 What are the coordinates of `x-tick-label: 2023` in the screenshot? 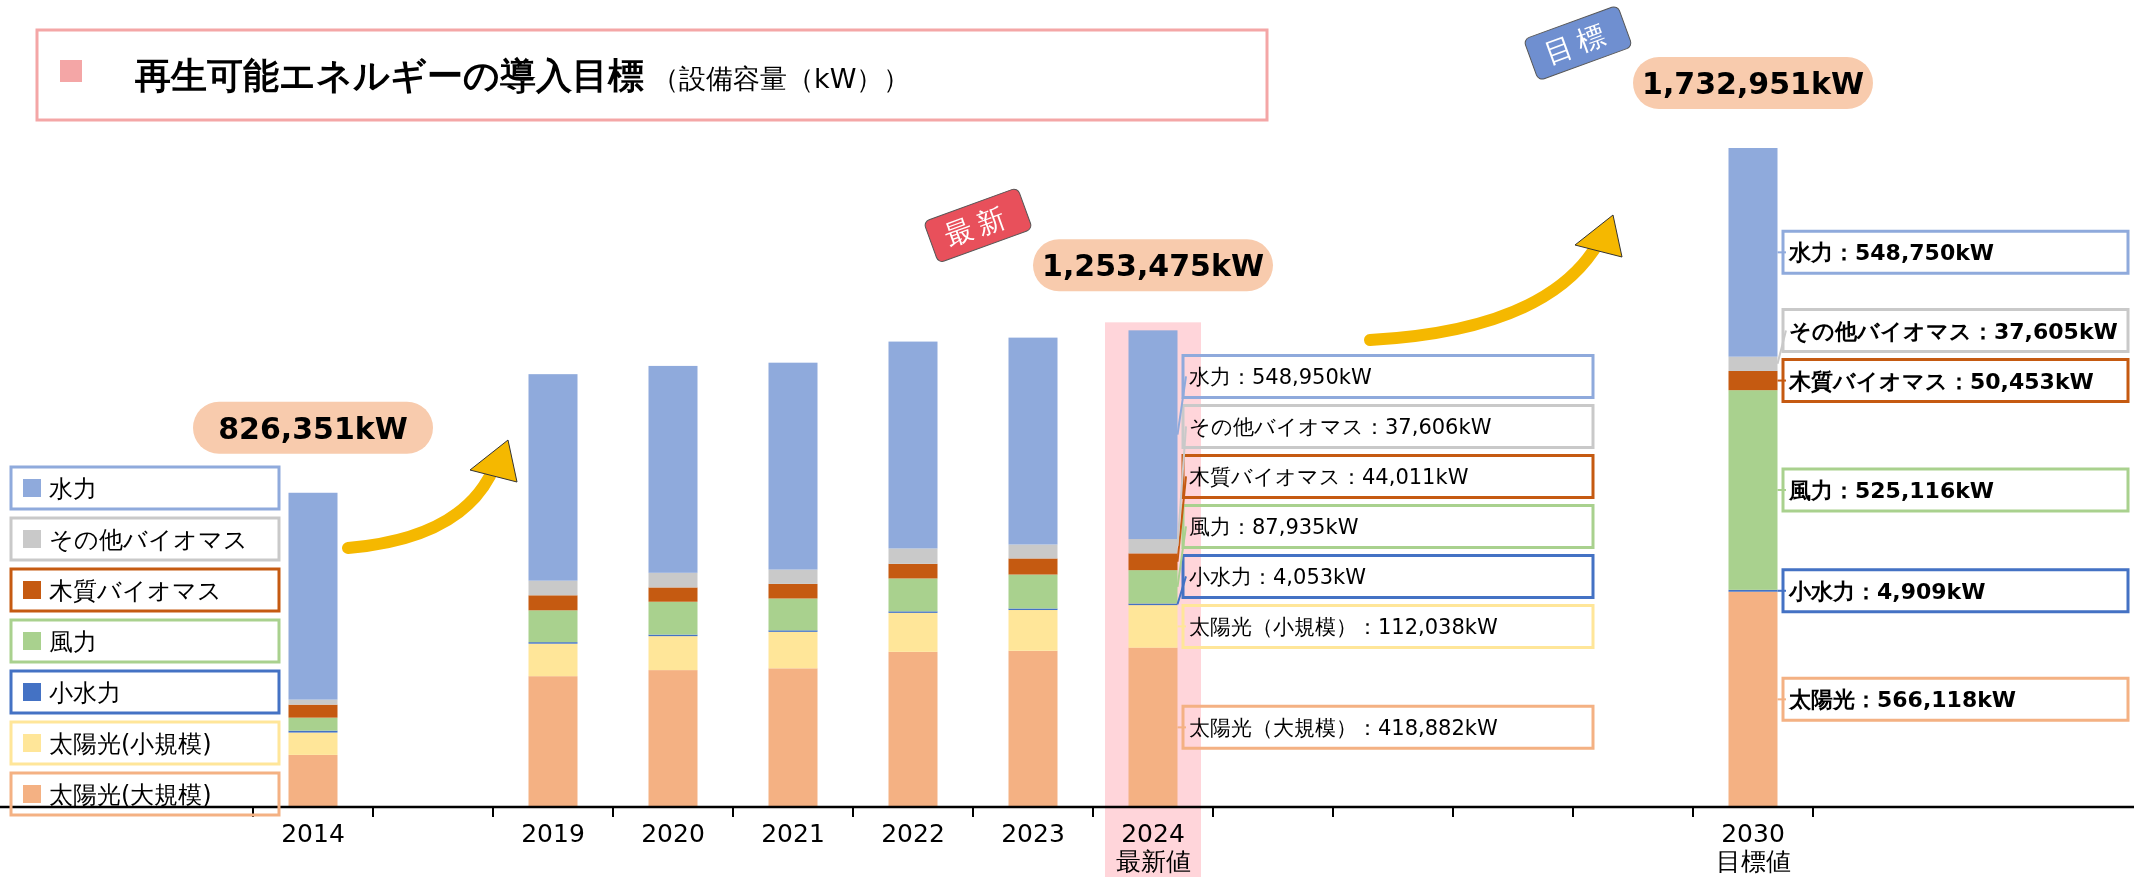 It's located at (1033, 833).